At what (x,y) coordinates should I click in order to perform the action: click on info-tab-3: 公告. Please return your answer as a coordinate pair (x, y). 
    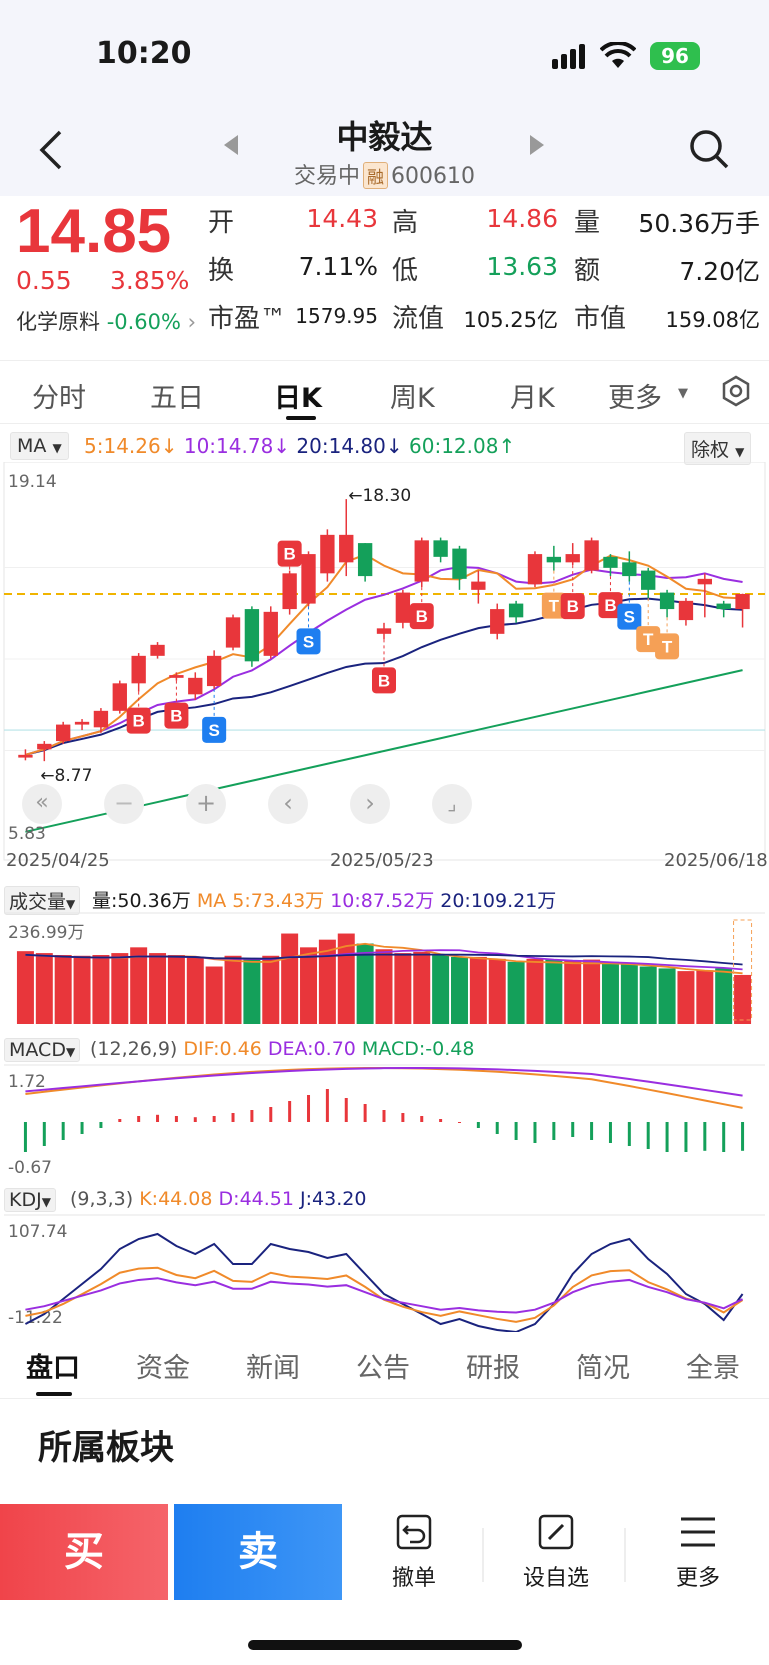
    Looking at the image, I should click on (383, 1368).